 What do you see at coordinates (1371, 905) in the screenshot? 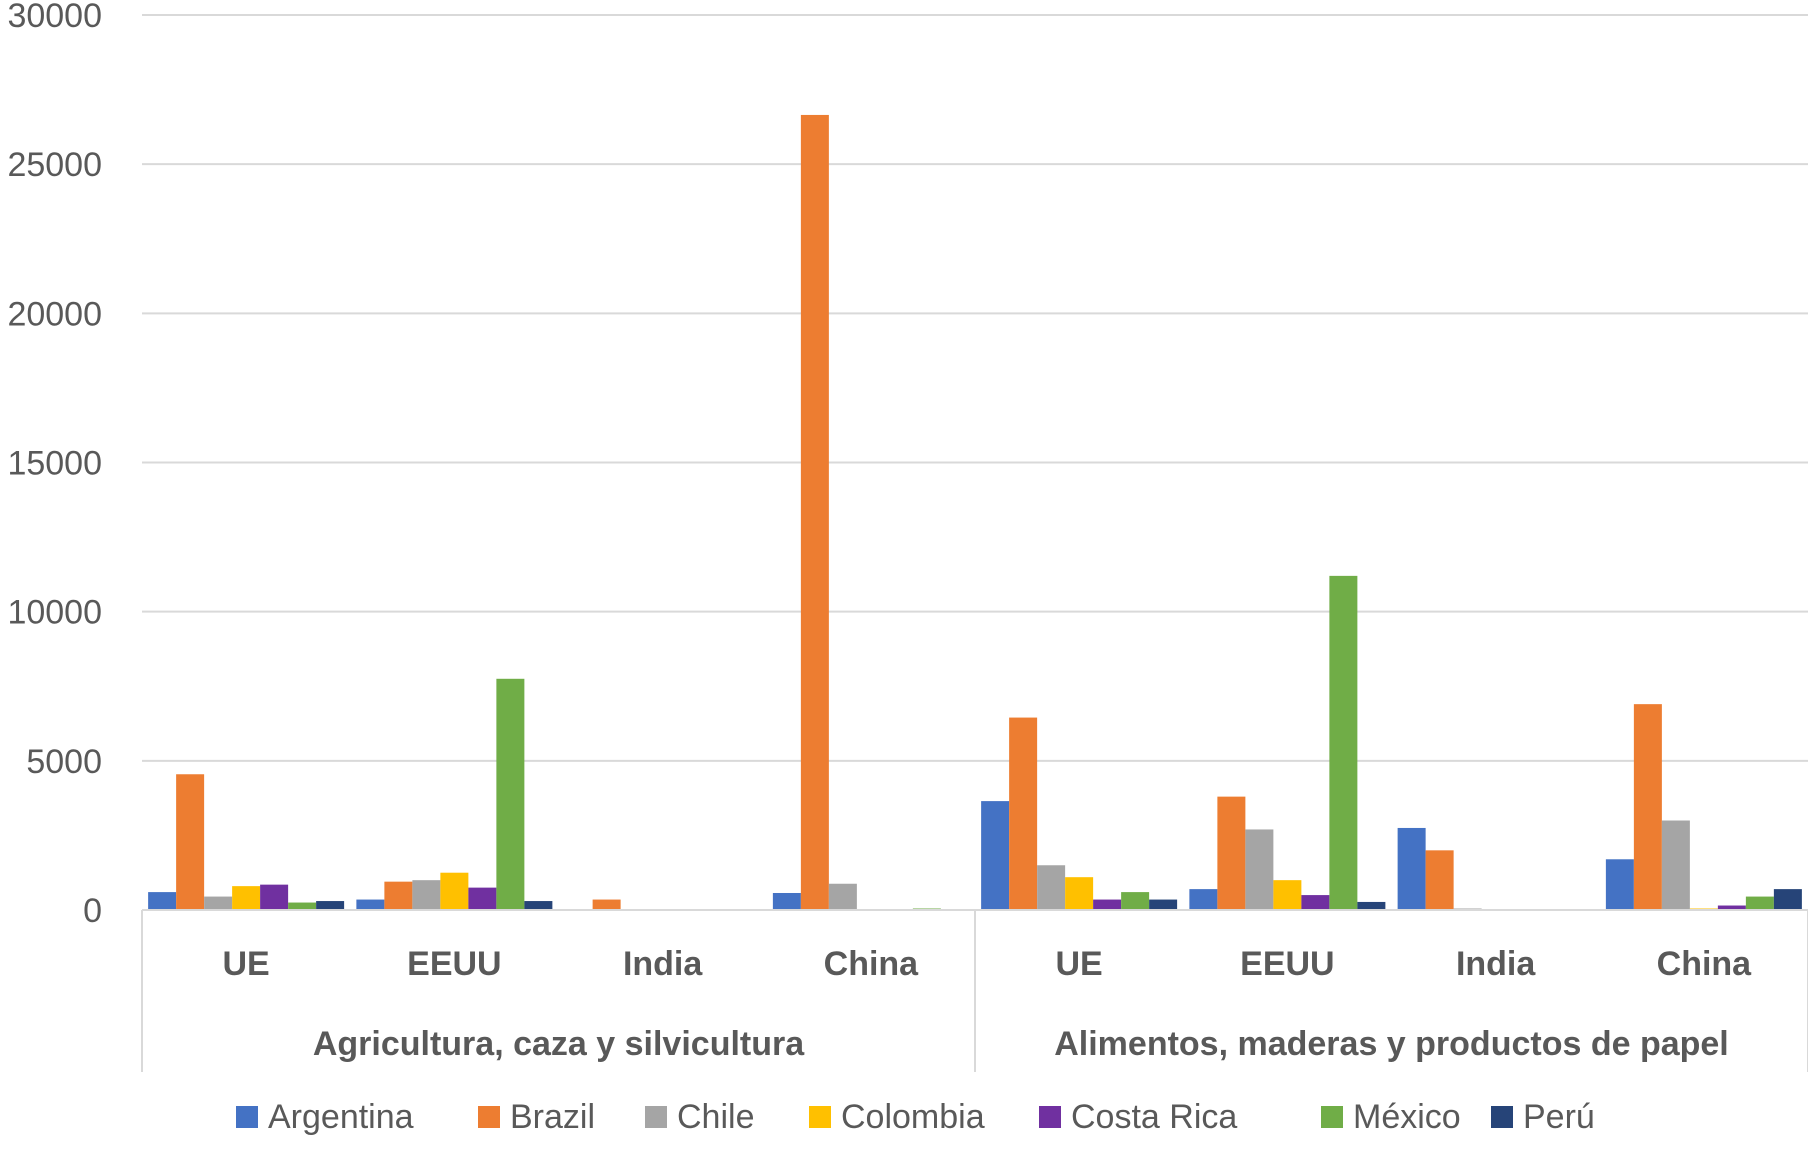
I see `bar-perú-5` at bounding box center [1371, 905].